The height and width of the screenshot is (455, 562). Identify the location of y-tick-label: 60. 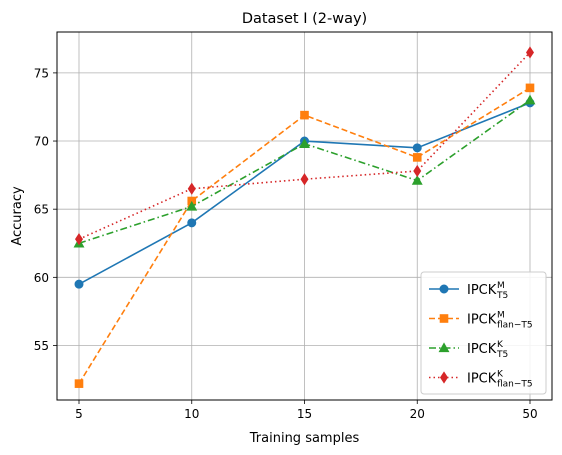
(41, 278).